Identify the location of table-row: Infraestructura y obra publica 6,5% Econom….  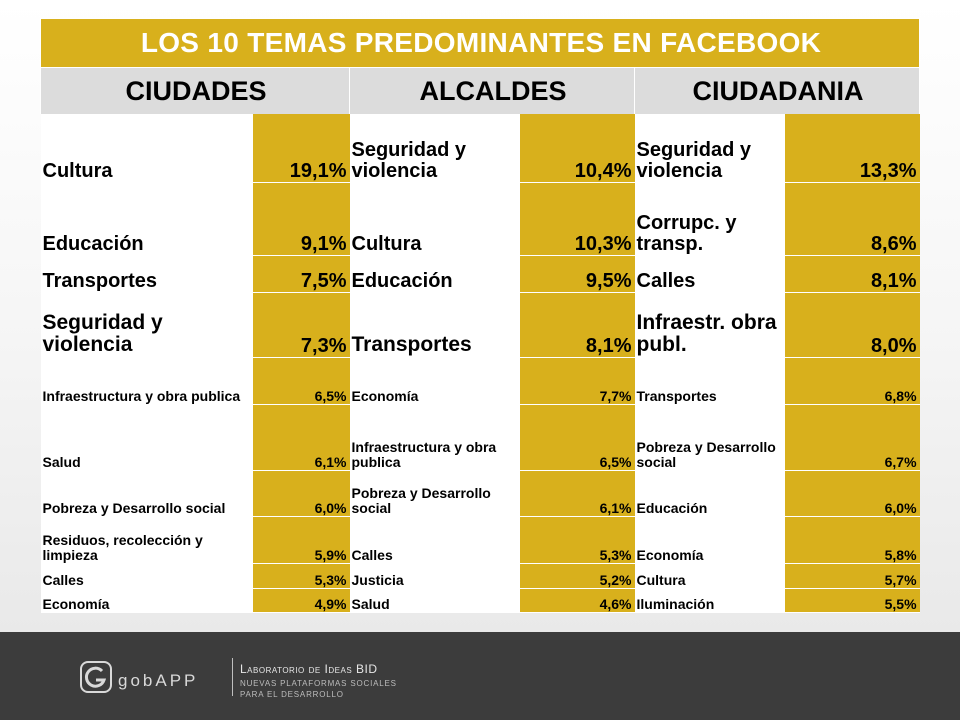
(480, 381).